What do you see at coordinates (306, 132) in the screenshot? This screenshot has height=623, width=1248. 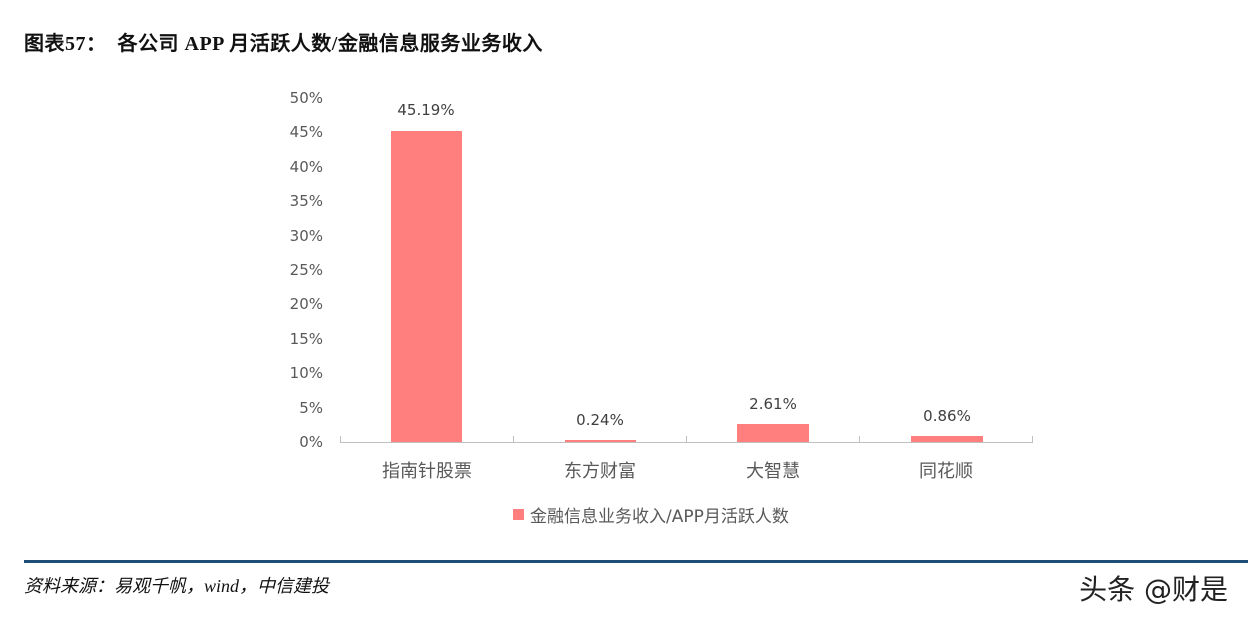 I see `y-tick-label: 45%` at bounding box center [306, 132].